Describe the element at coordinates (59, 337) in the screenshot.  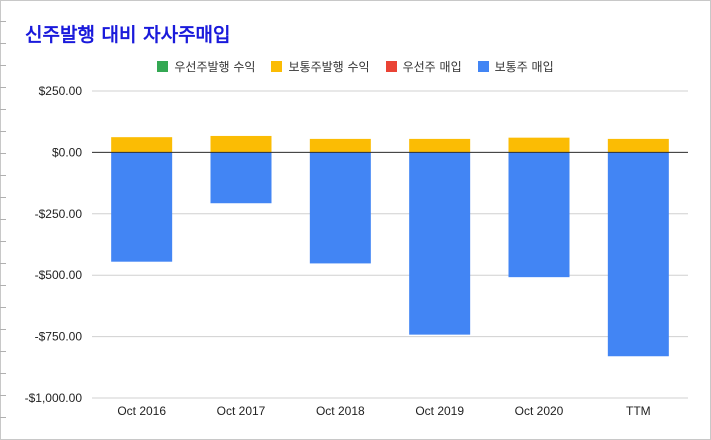
I see `y-tick-label: -$750.00` at that location.